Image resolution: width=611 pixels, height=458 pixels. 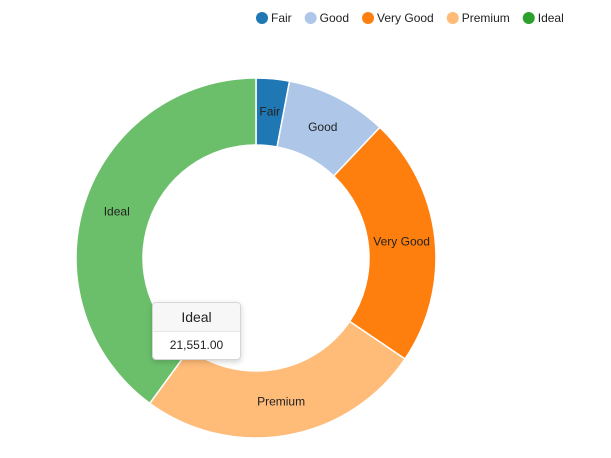 I want to click on tooltip-title: Ideal, so click(x=196, y=317).